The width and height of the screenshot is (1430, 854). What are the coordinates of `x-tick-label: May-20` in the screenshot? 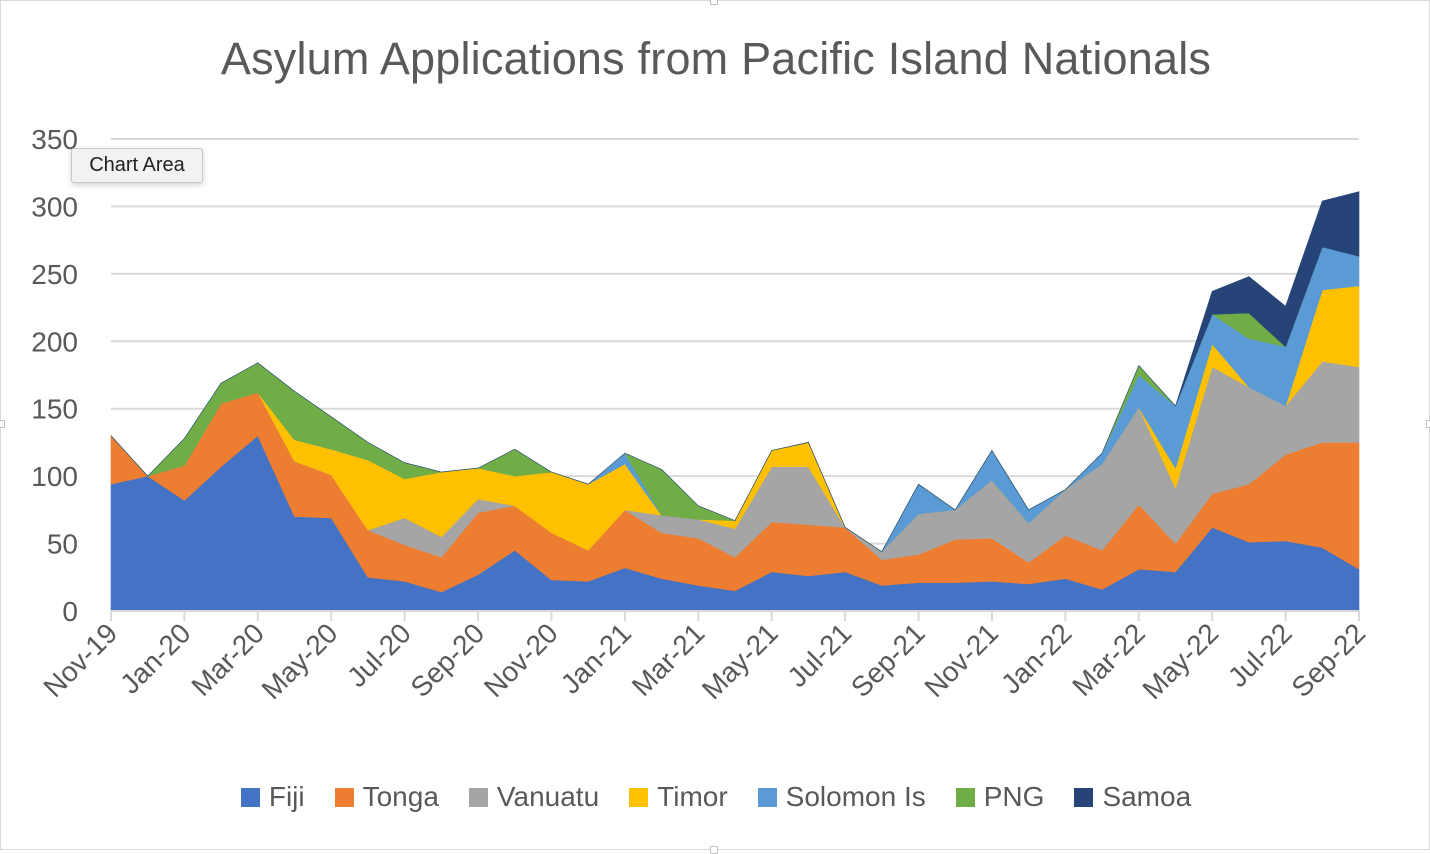 It's located at (300, 661).